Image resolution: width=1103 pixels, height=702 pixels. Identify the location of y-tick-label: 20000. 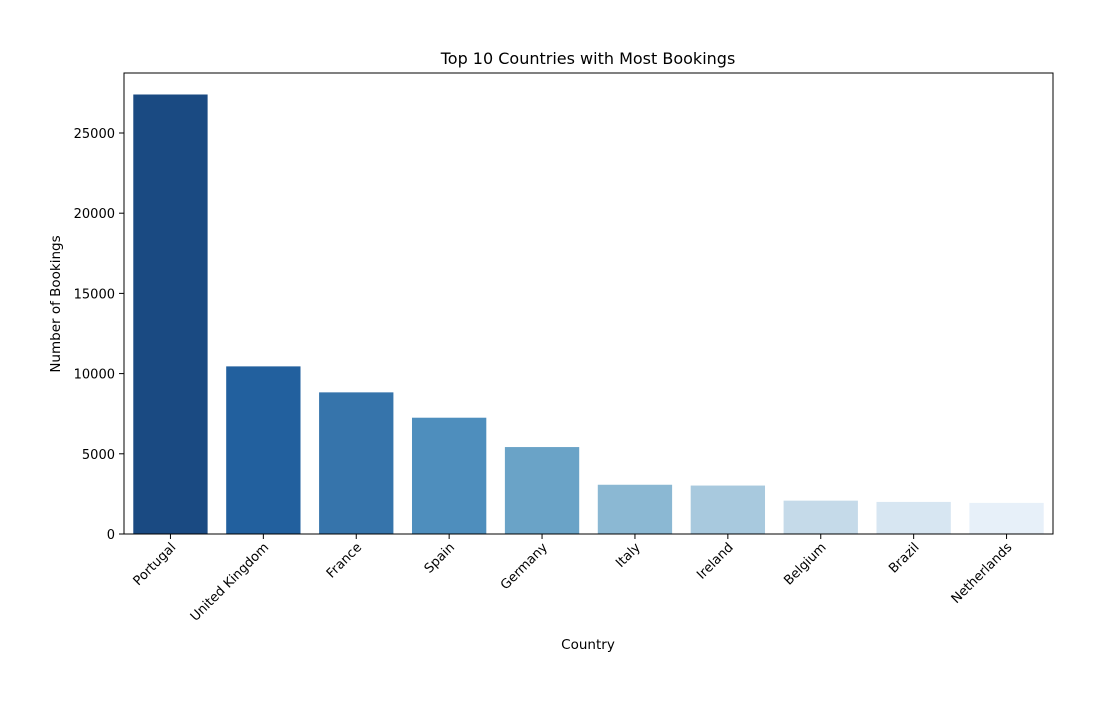
(94, 214).